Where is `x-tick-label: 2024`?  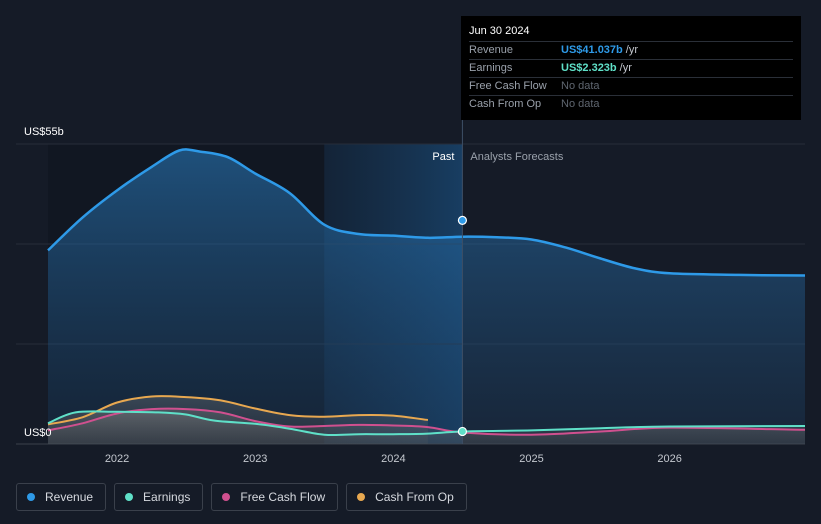
x-tick-label: 2024 is located at coordinates (393, 459).